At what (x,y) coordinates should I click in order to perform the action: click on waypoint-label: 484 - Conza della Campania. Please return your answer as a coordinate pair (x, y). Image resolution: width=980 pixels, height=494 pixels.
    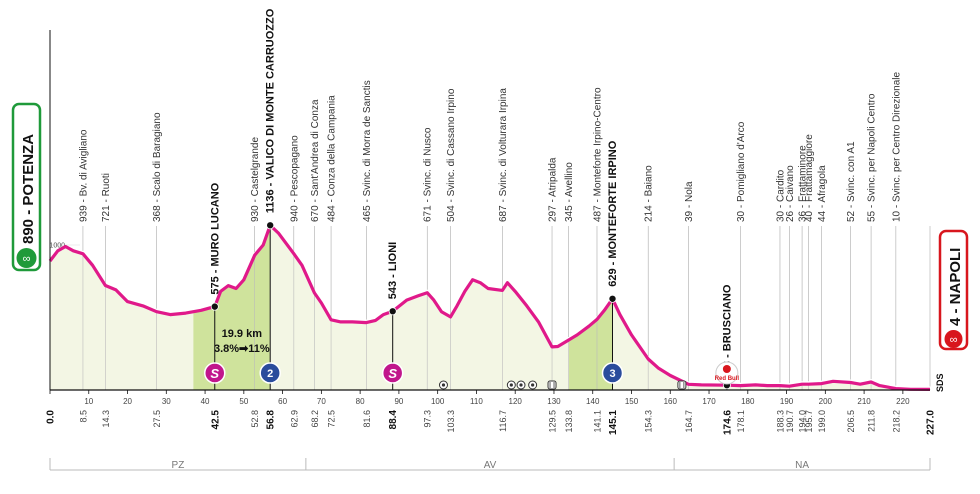
    Looking at the image, I should click on (332, 158).